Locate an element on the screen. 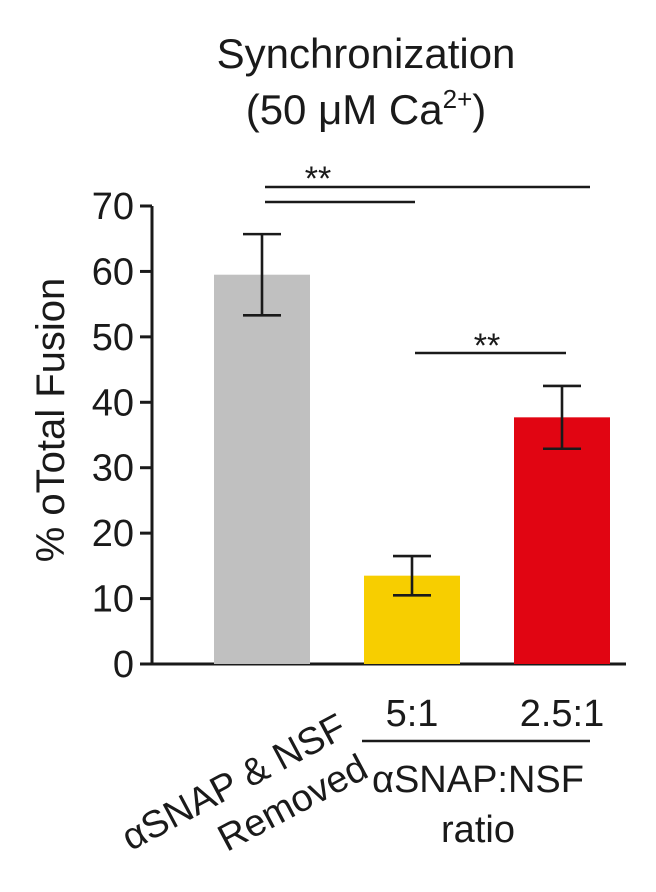  y-tick-label: 40 is located at coordinates (113, 403).